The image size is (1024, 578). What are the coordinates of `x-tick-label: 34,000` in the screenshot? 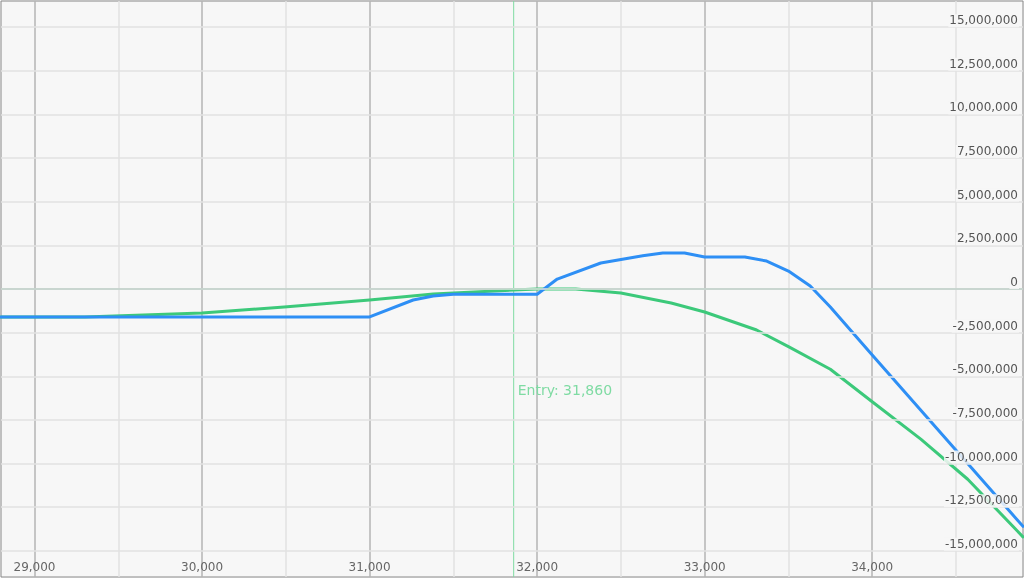 It's located at (872, 567).